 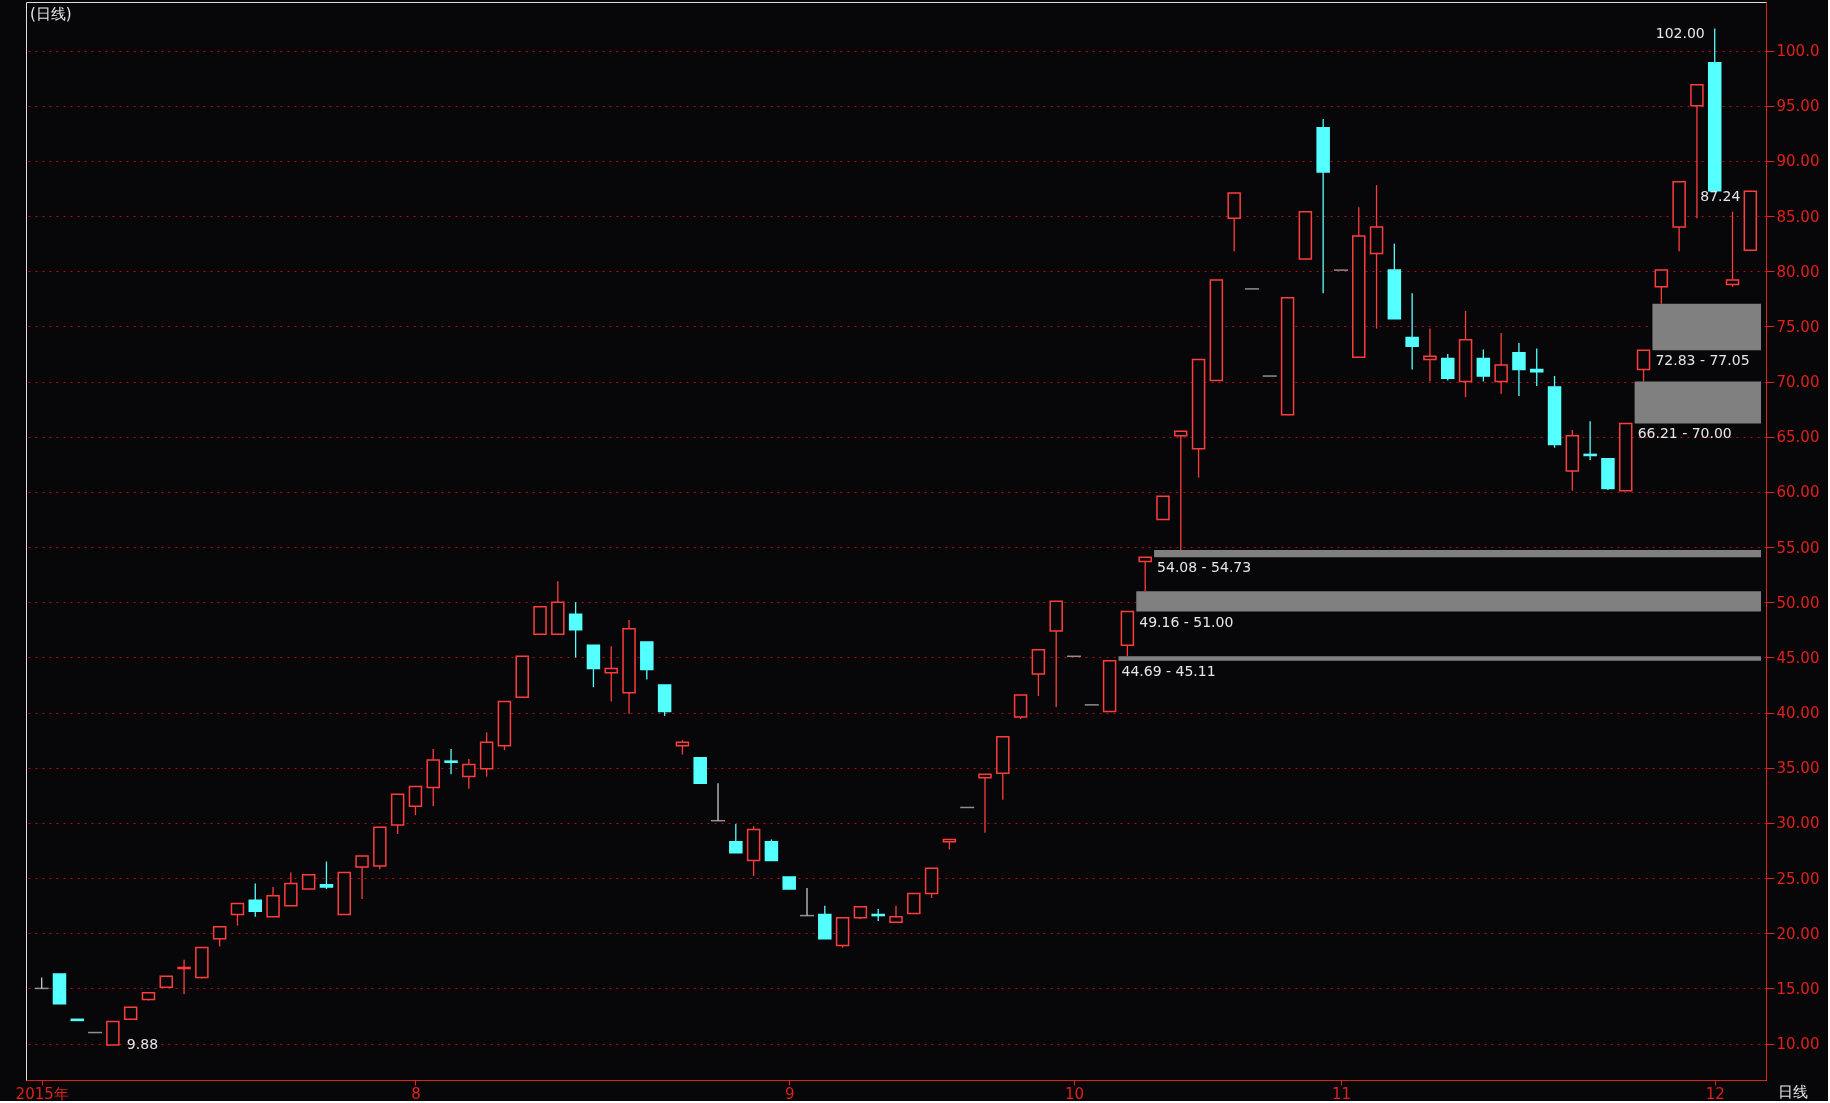 I want to click on y-tick-label: 10.00, so click(x=1798, y=1044).